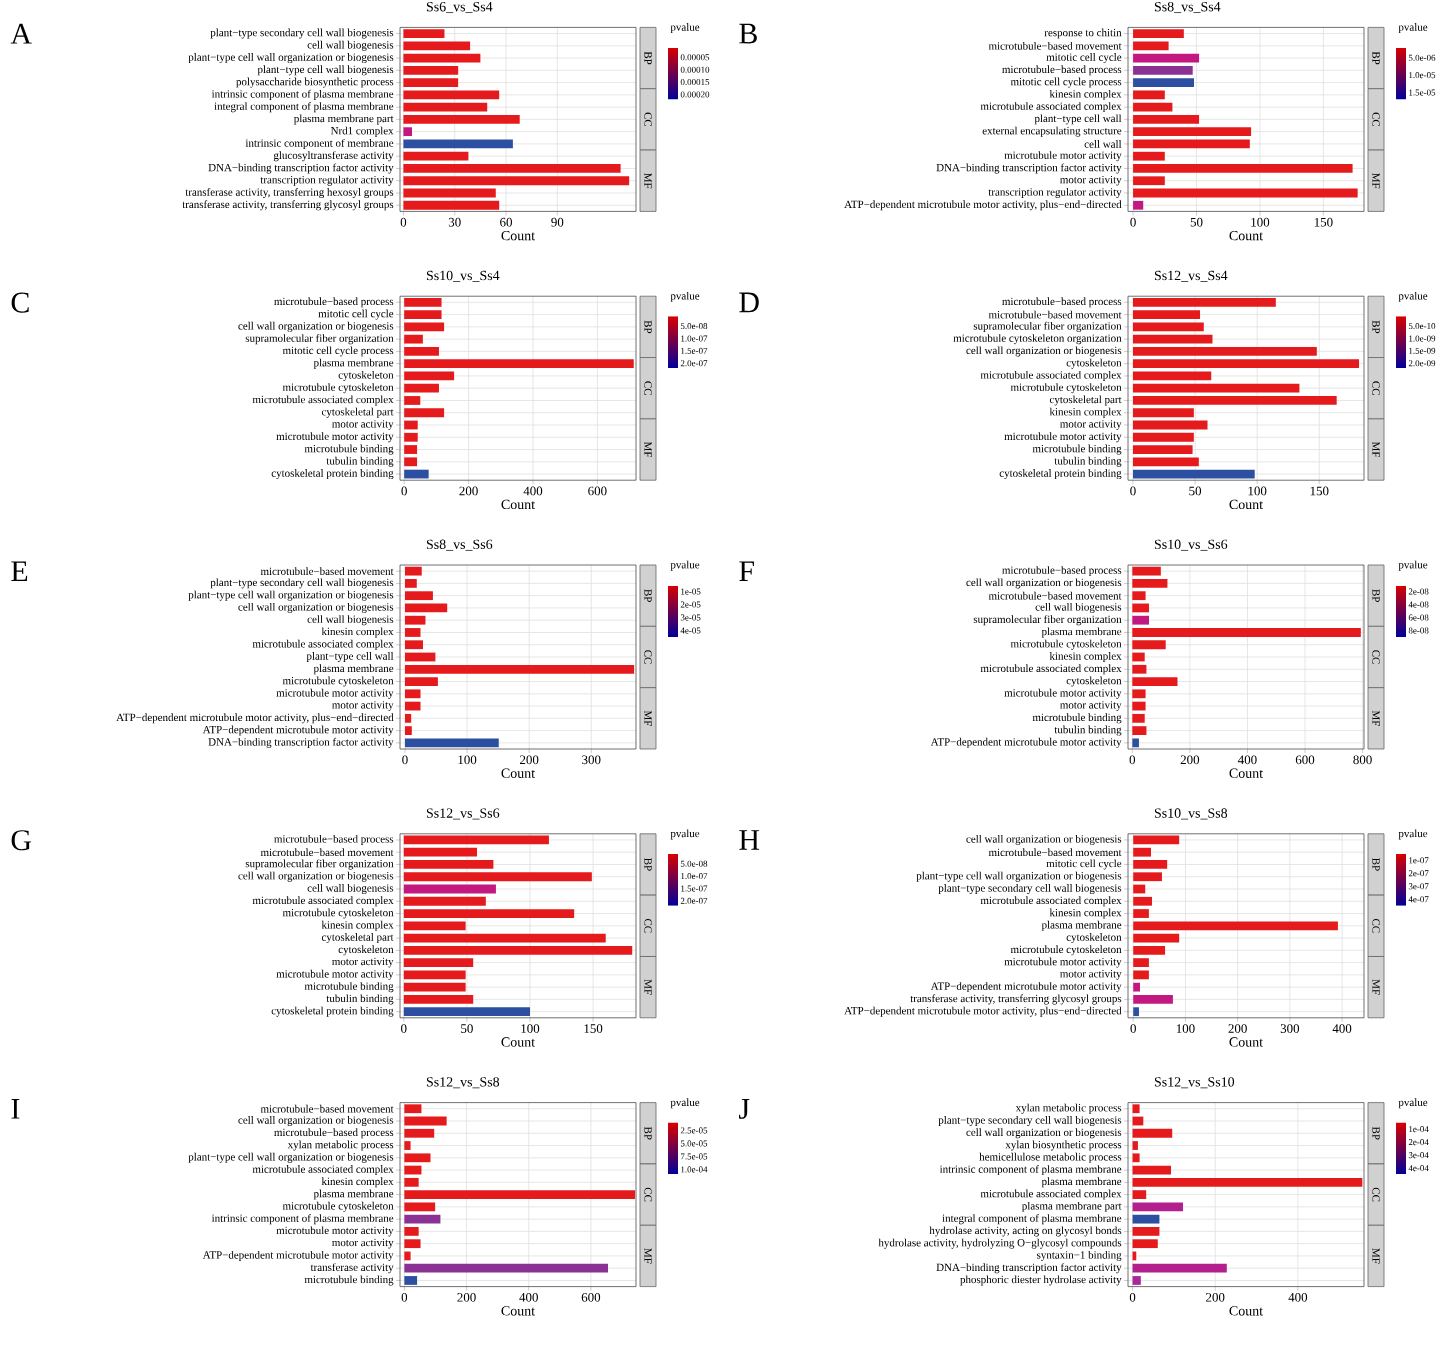  I want to click on text: D, so click(749, 302).